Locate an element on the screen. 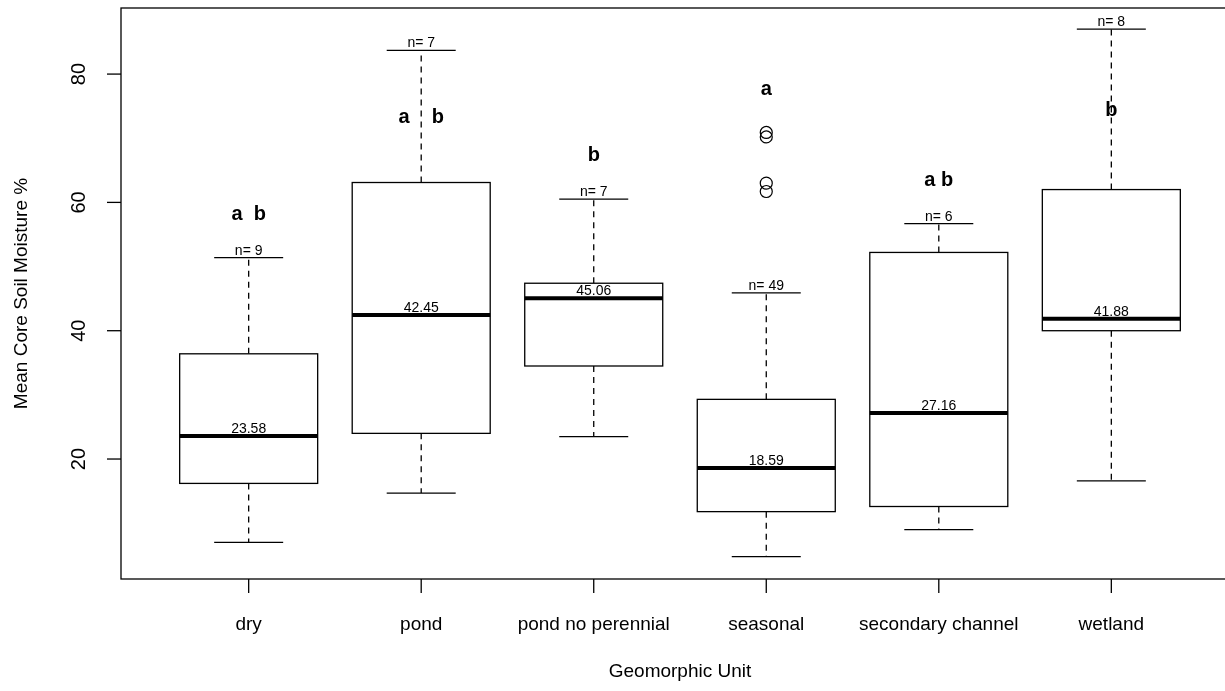  annotation: n= 9 is located at coordinates (248, 249).